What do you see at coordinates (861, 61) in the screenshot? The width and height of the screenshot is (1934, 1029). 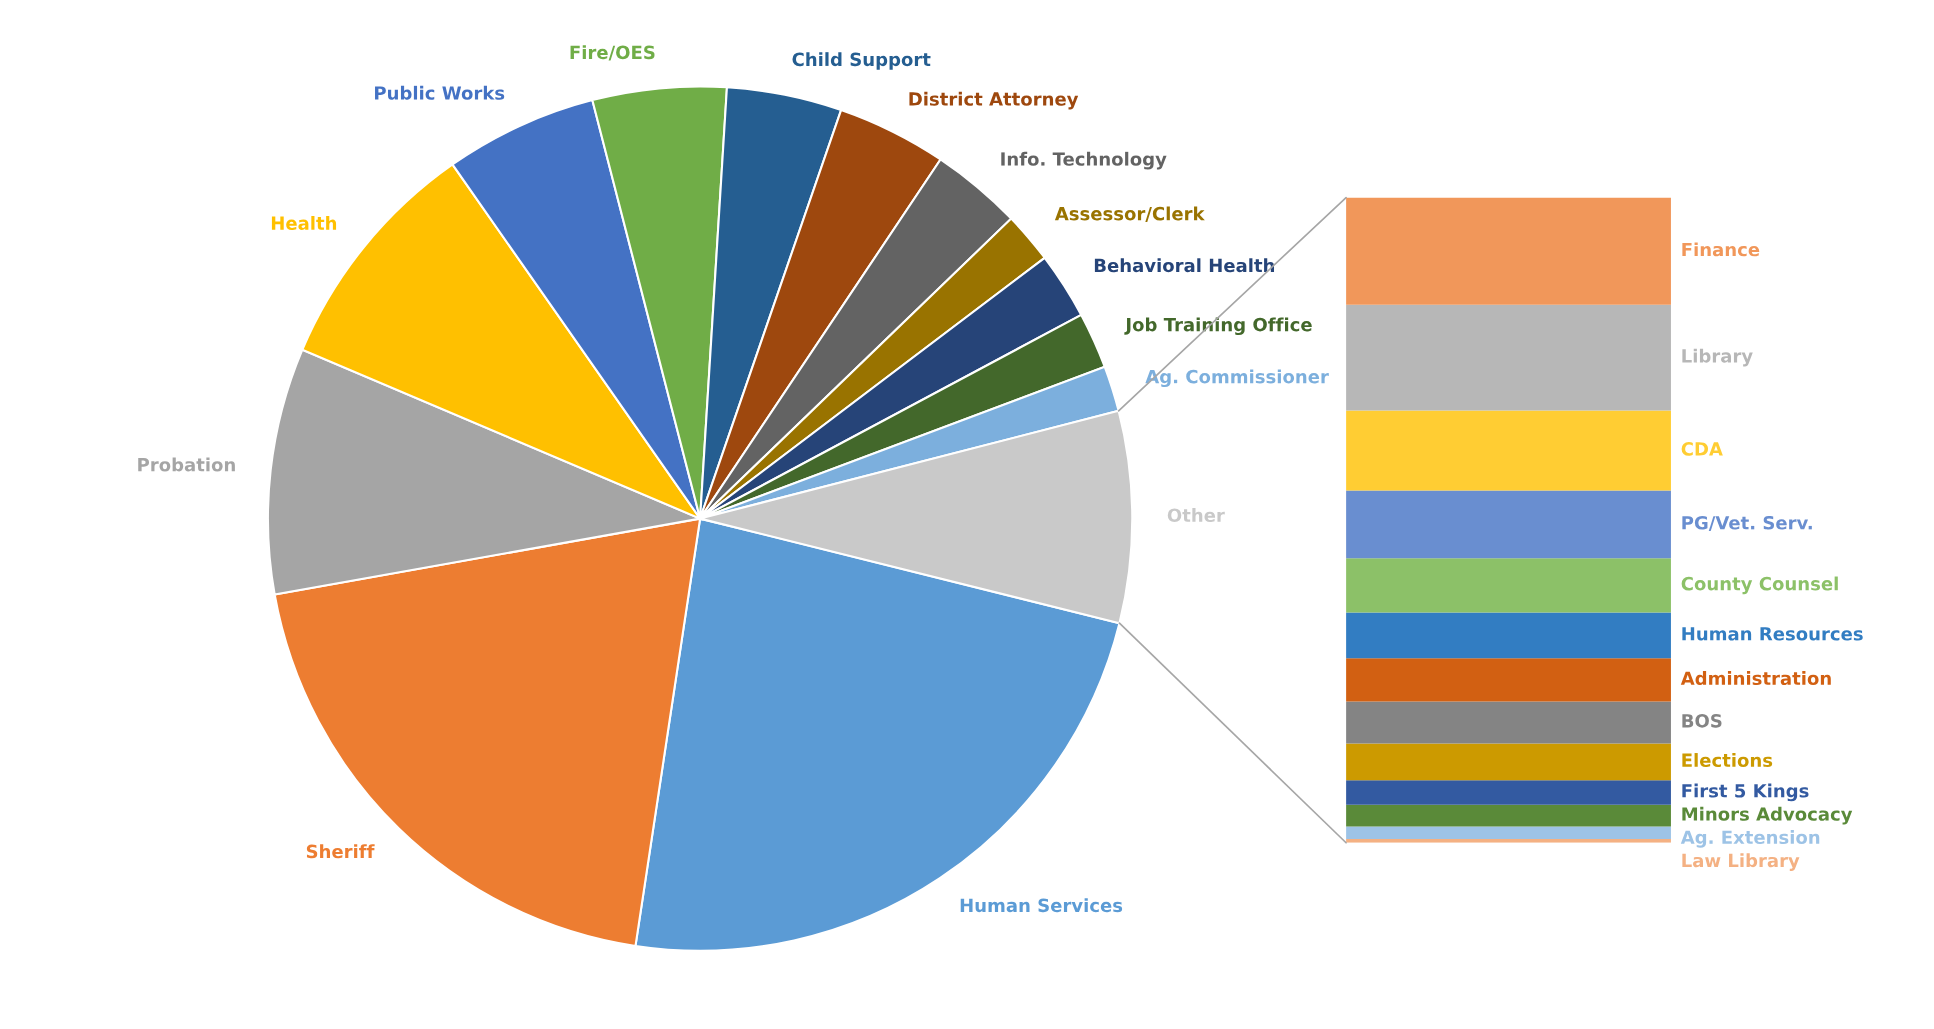 I see `slice-label: Child Support` at bounding box center [861, 61].